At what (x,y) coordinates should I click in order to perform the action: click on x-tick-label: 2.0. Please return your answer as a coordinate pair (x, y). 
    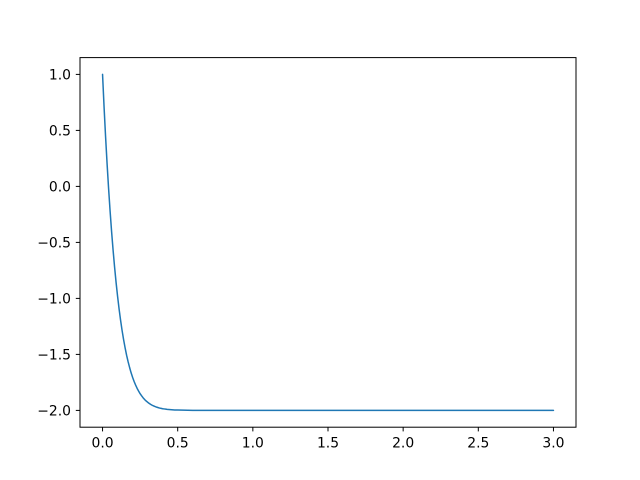
    Looking at the image, I should click on (403, 444).